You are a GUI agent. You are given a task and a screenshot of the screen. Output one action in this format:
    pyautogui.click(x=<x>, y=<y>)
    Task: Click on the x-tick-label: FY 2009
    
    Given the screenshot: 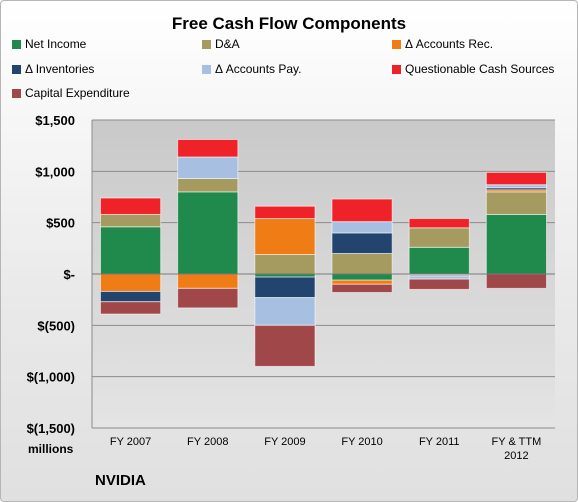 What is the action you would take?
    pyautogui.click(x=284, y=442)
    